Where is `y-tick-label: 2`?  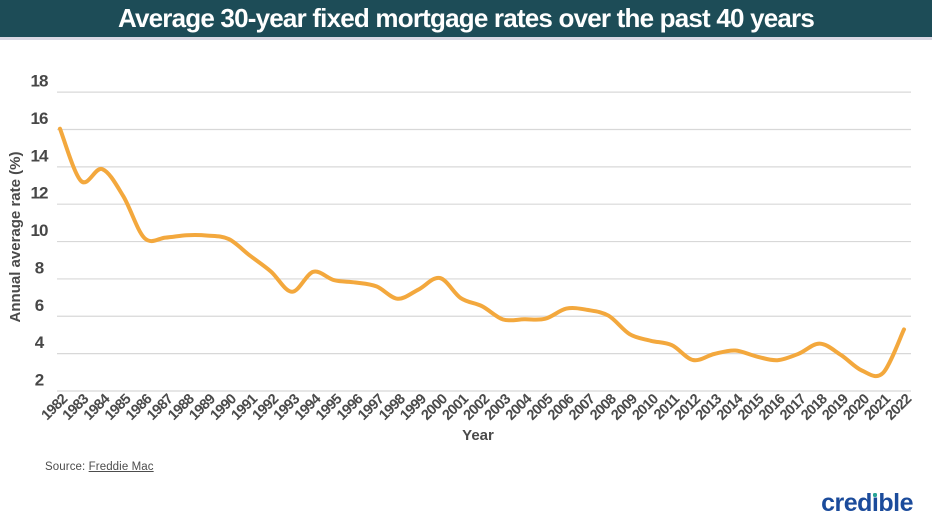
y-tick-label: 2 is located at coordinates (39, 380).